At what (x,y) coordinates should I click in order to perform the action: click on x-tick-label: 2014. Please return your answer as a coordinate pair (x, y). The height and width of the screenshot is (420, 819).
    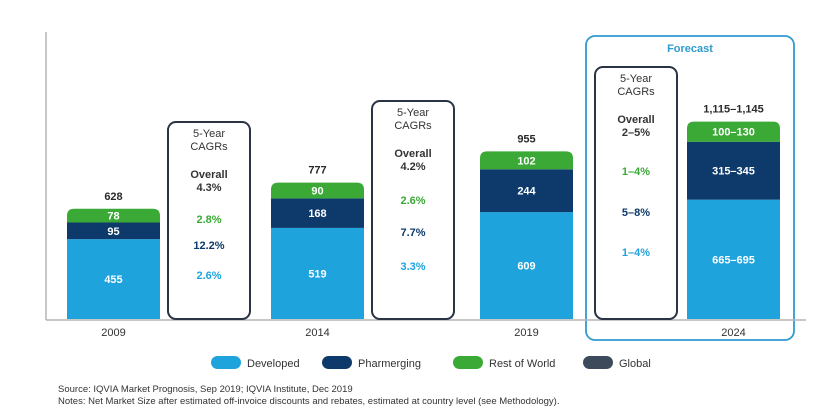
    Looking at the image, I should click on (317, 333).